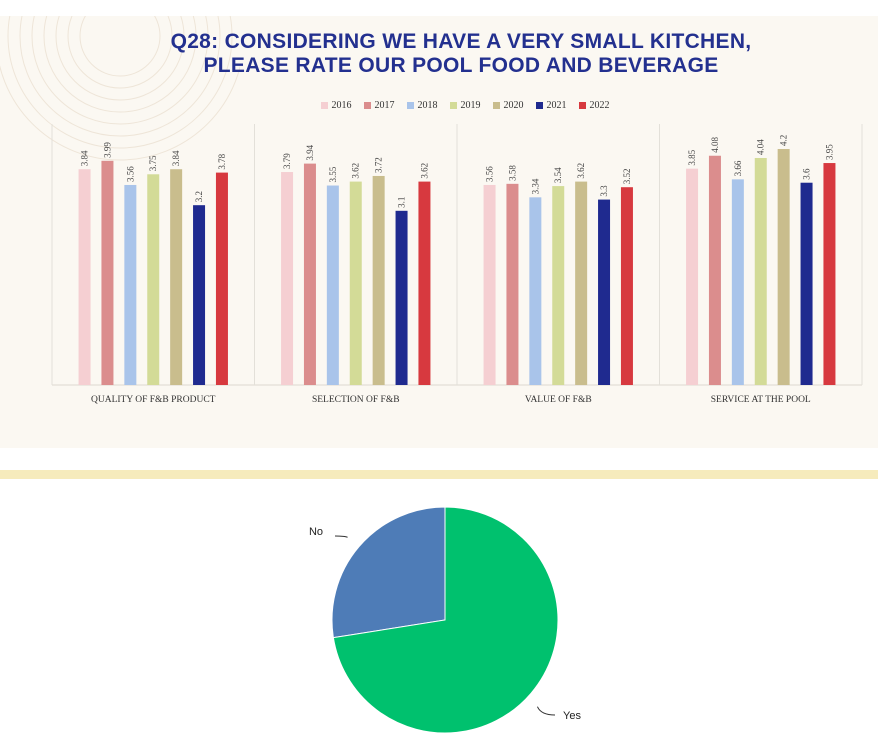 The width and height of the screenshot is (878, 748). I want to click on bar-value-label: 3.94, so click(310, 152).